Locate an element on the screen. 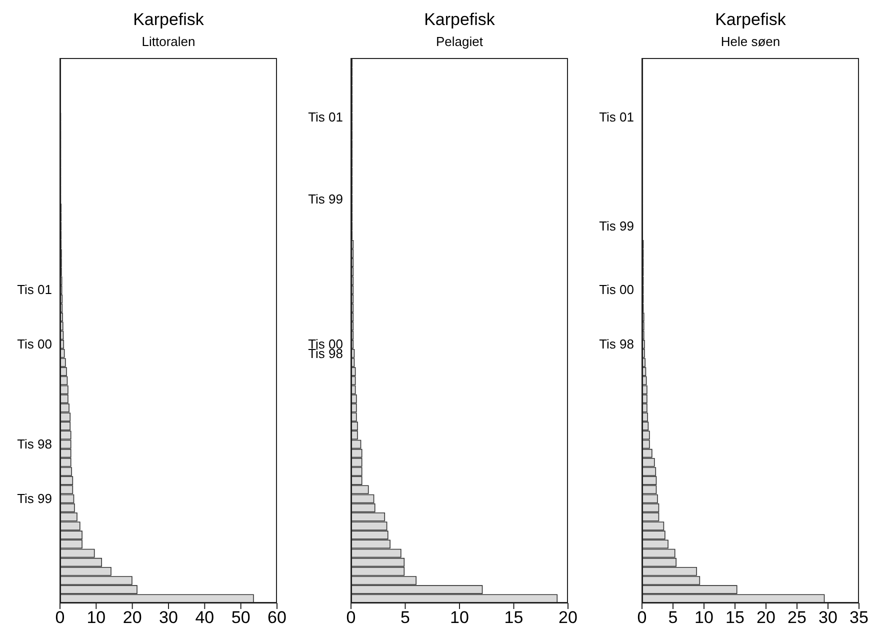 This screenshot has height=639, width=874. chart-subtitle: Hele søen is located at coordinates (751, 41).